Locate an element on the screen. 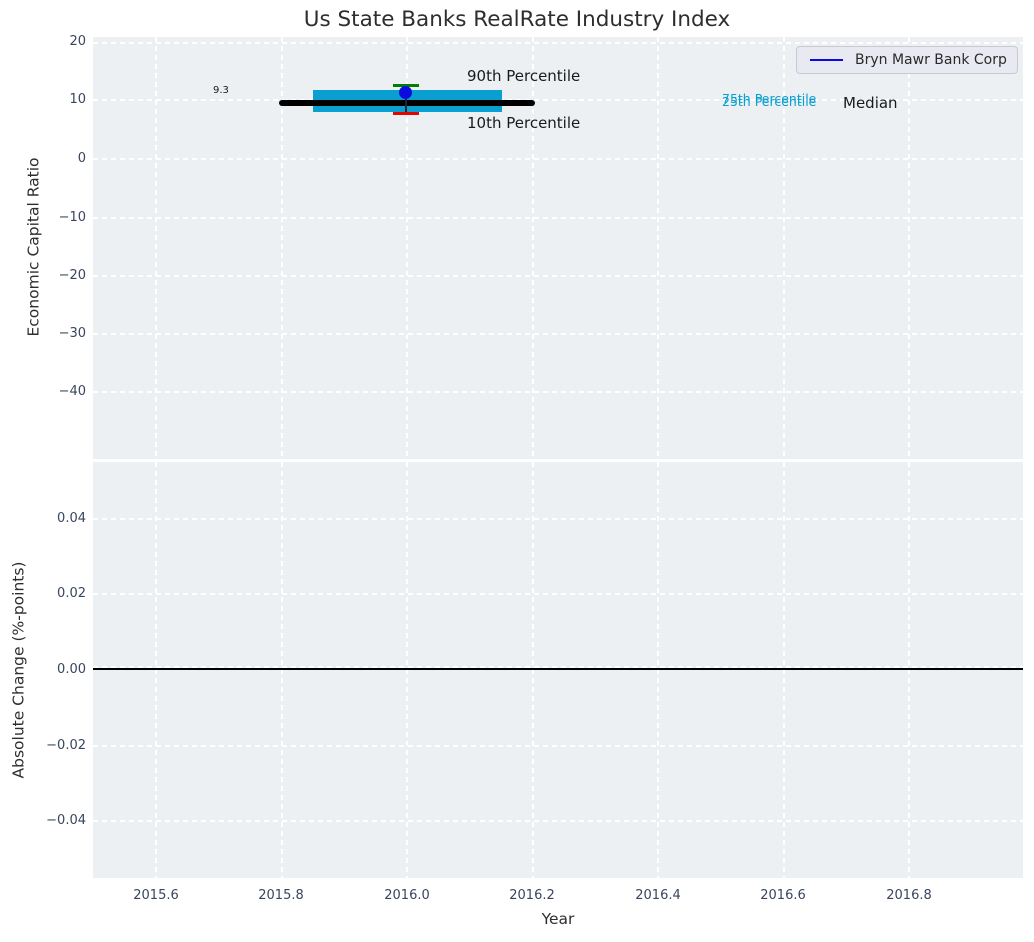 The height and width of the screenshot is (942, 1034). chart-title: Us State Banks RealRate Industry Index is located at coordinates (517, 19).